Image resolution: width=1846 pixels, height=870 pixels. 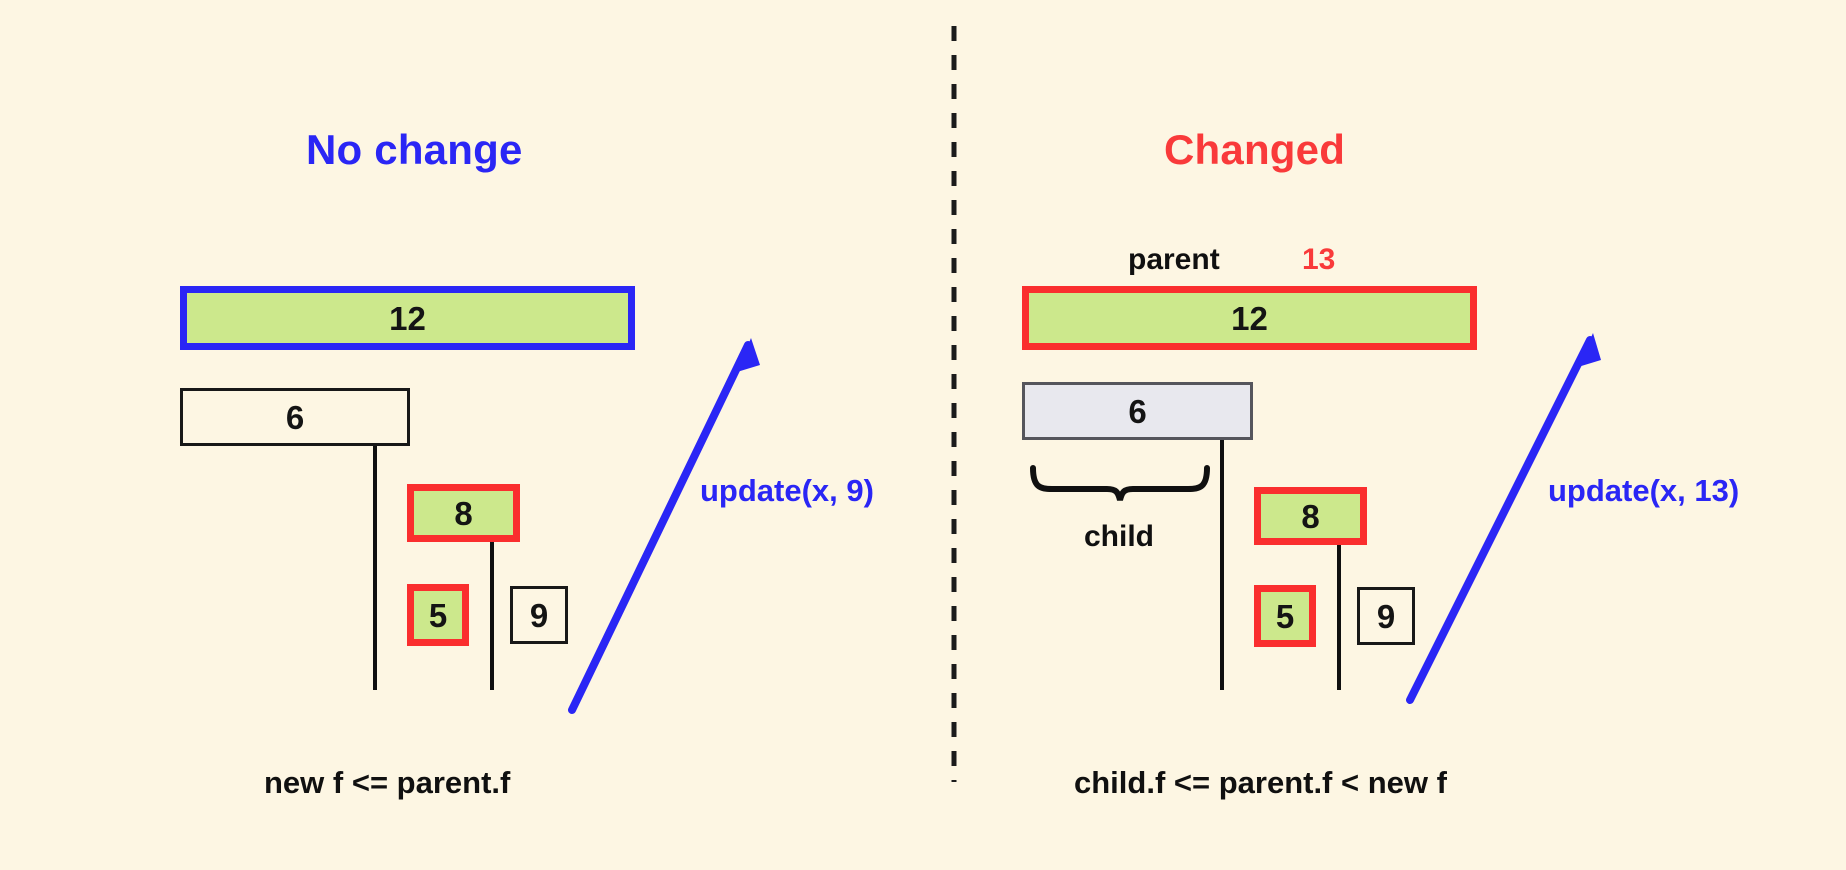 I want to click on caption-left: new f <= parent.f, so click(x=387, y=782).